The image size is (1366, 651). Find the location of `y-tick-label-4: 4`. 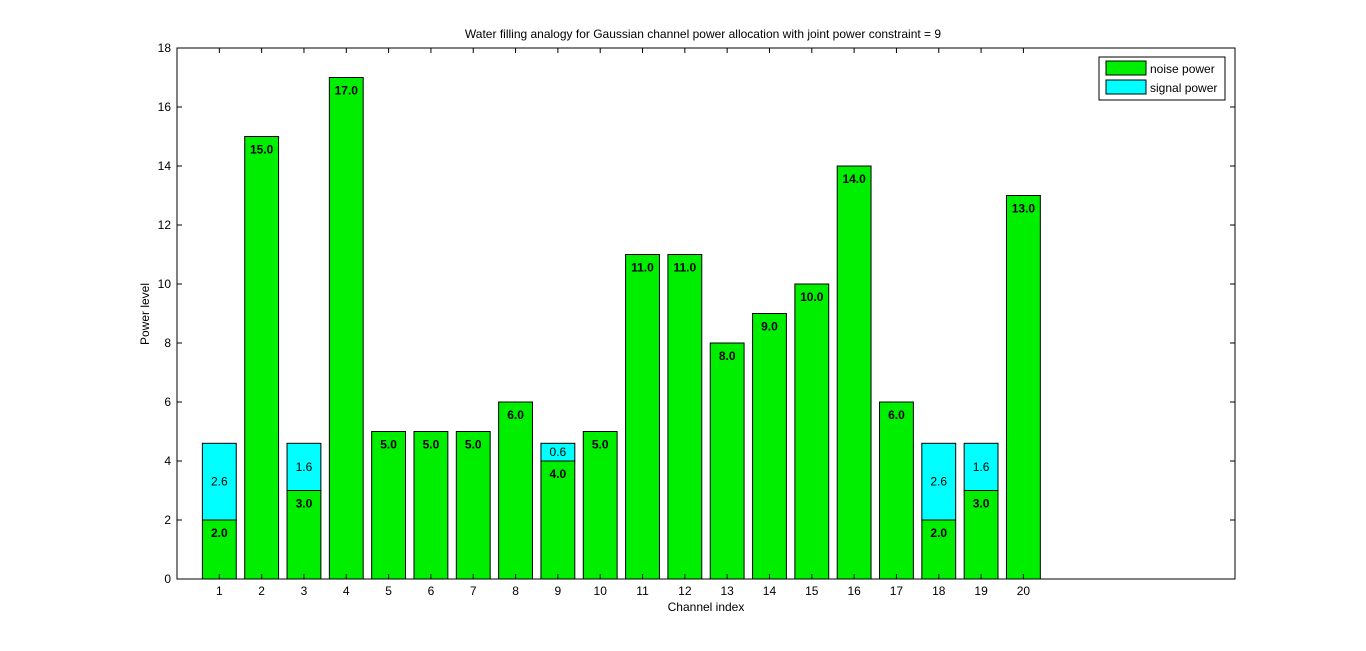

y-tick-label-4: 4 is located at coordinates (167, 461).